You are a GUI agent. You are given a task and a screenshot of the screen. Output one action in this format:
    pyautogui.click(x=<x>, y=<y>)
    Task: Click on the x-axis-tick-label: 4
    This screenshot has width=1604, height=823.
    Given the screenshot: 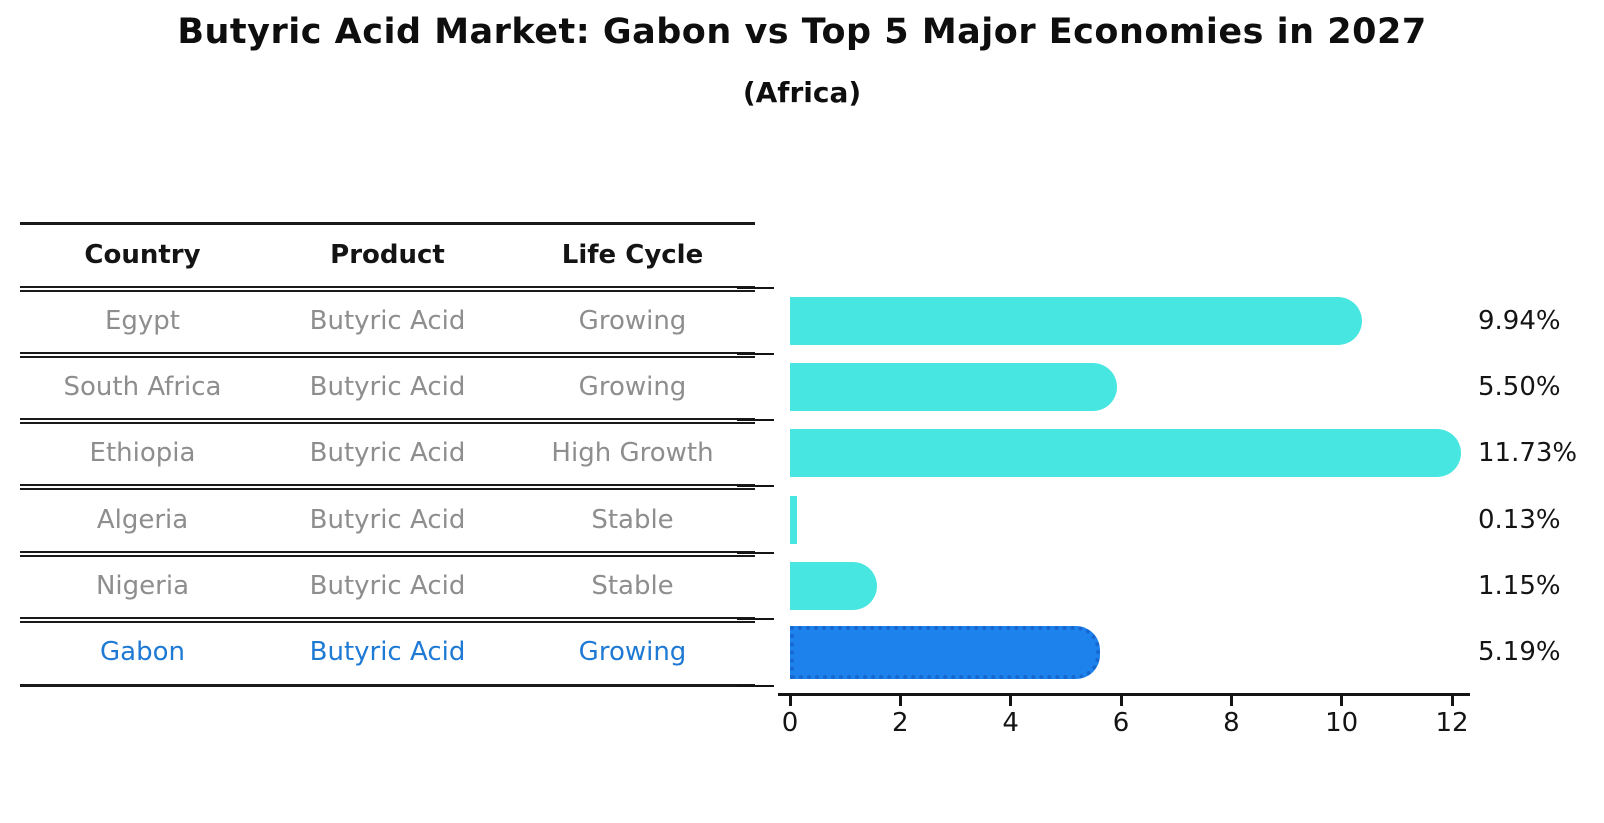 What is the action you would take?
    pyautogui.click(x=1010, y=723)
    